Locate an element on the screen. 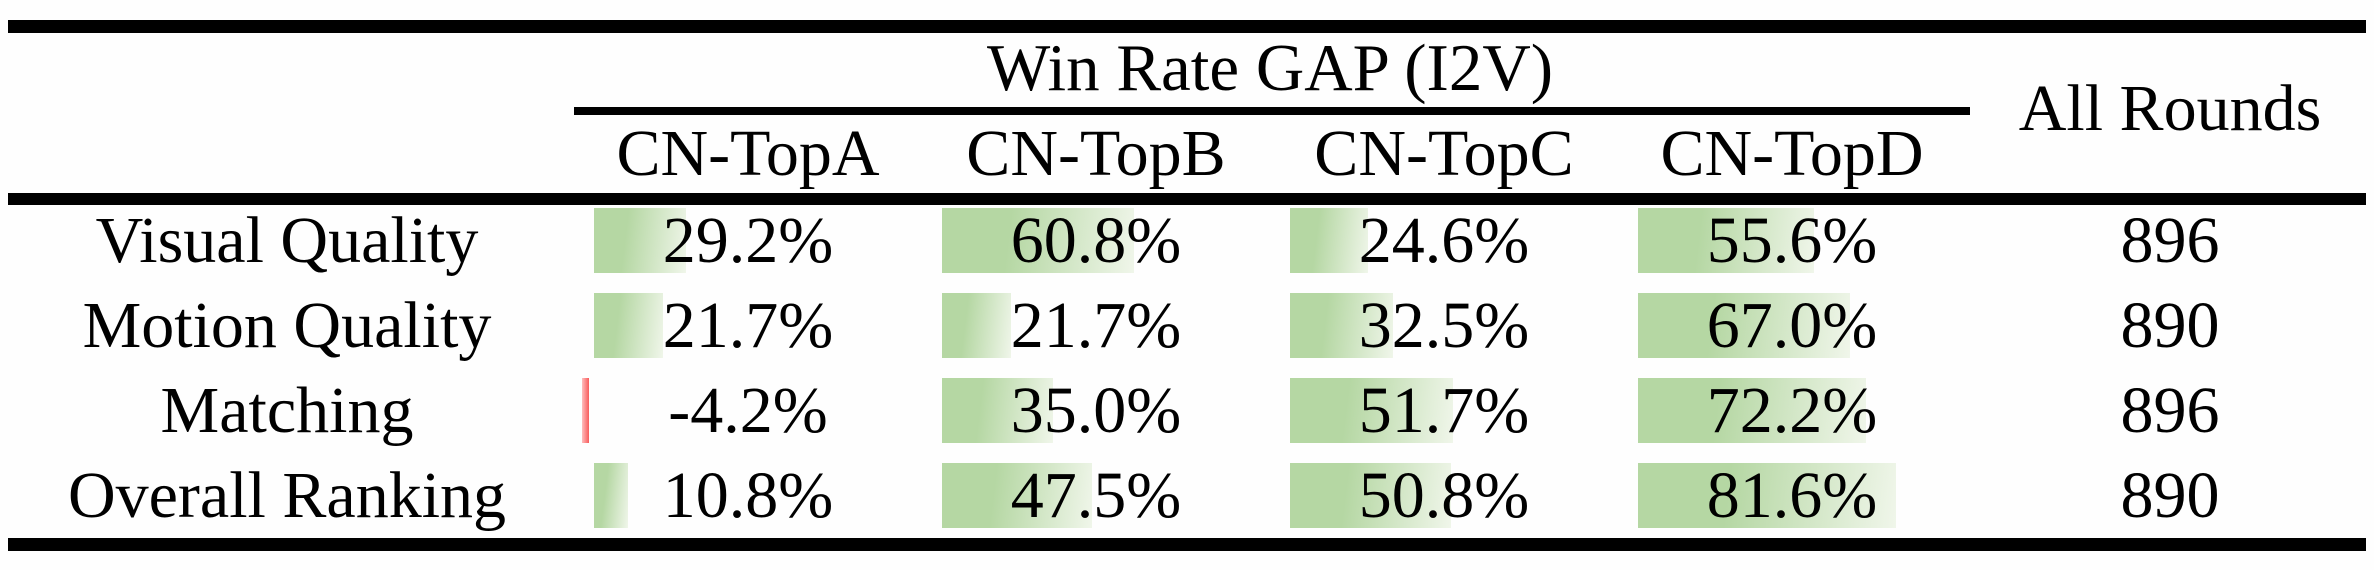 This screenshot has width=2374, height=570. win-rate-cell: 10.8% is located at coordinates (748, 495).